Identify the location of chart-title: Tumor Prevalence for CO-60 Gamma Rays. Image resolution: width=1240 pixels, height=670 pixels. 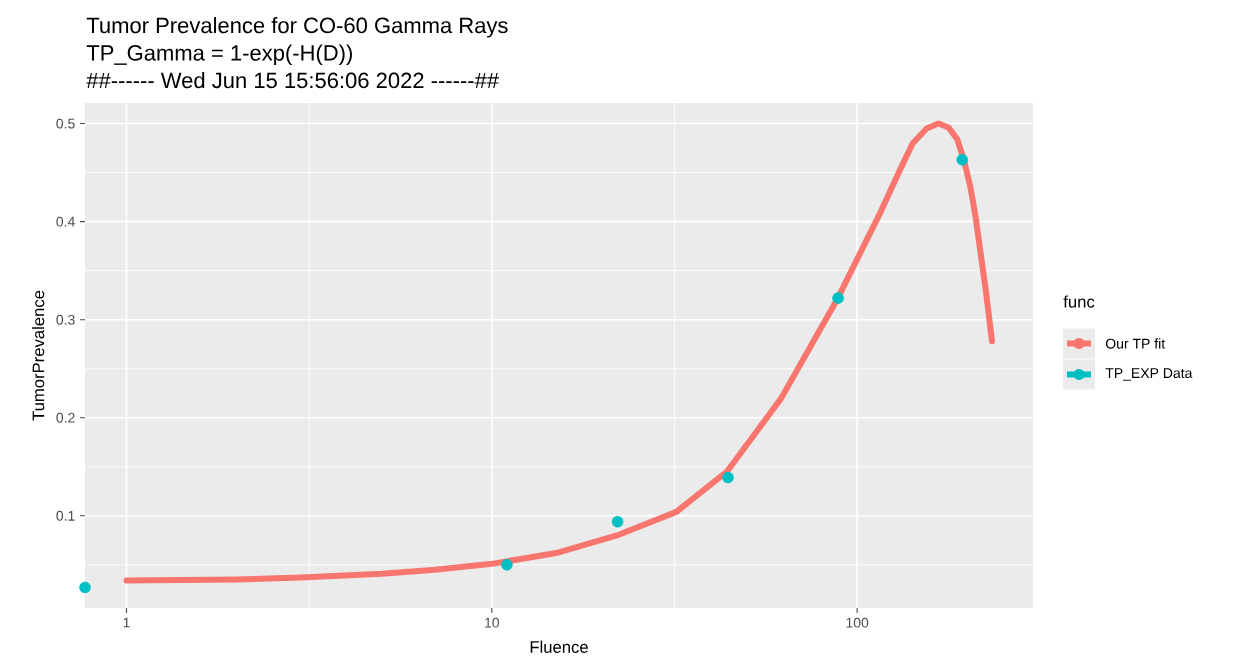
(297, 27).